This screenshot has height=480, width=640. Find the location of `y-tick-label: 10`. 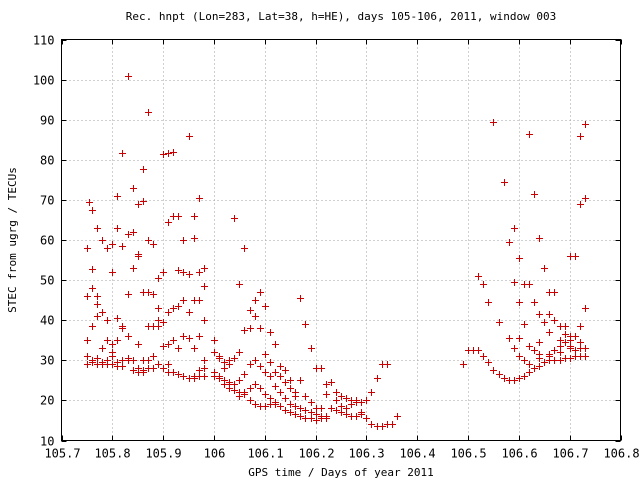

y-tick-label: 10 is located at coordinates (47, 442).